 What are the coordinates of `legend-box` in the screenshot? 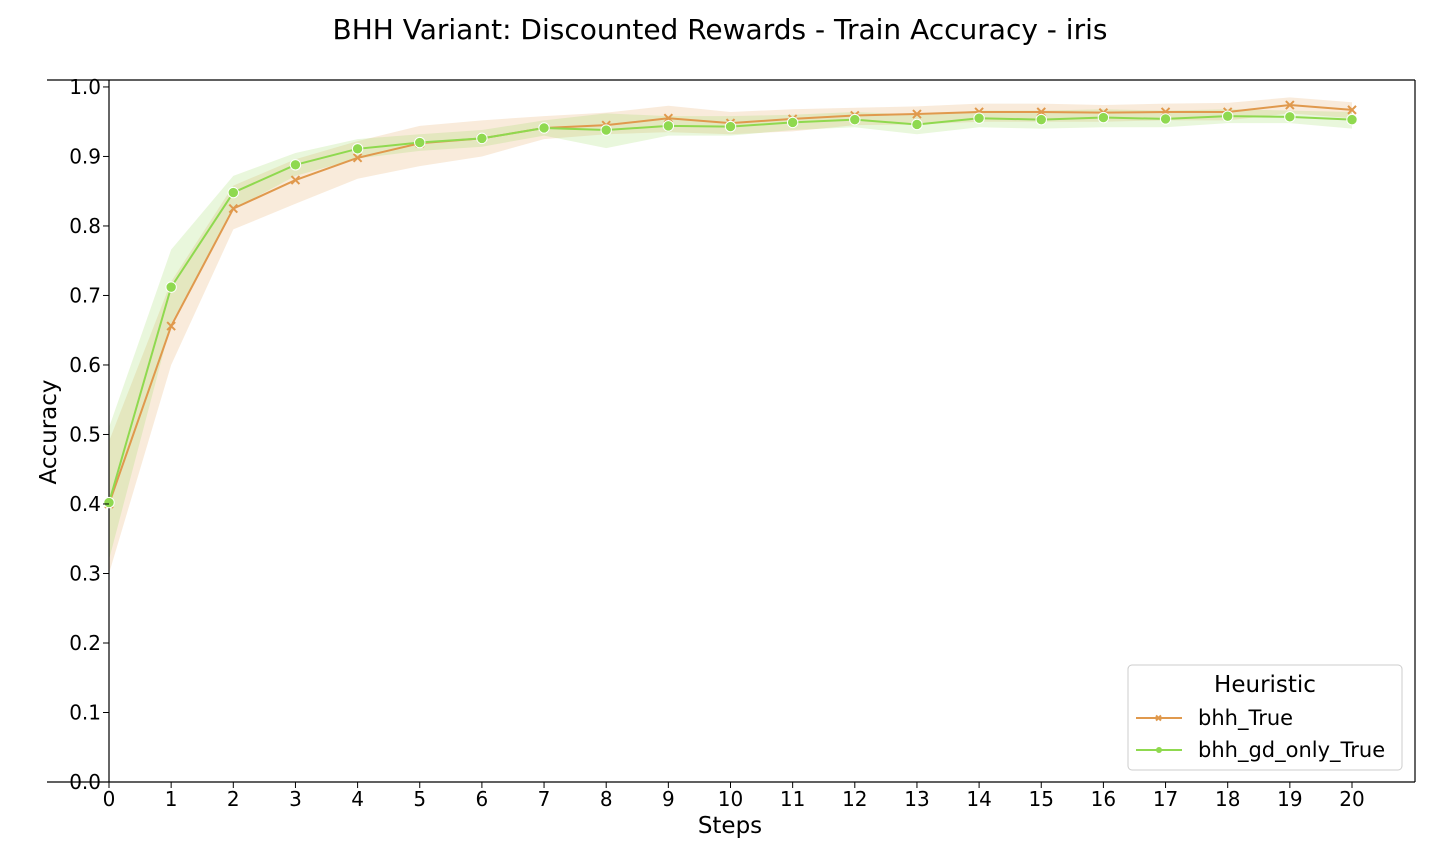 It's located at (1265, 717).